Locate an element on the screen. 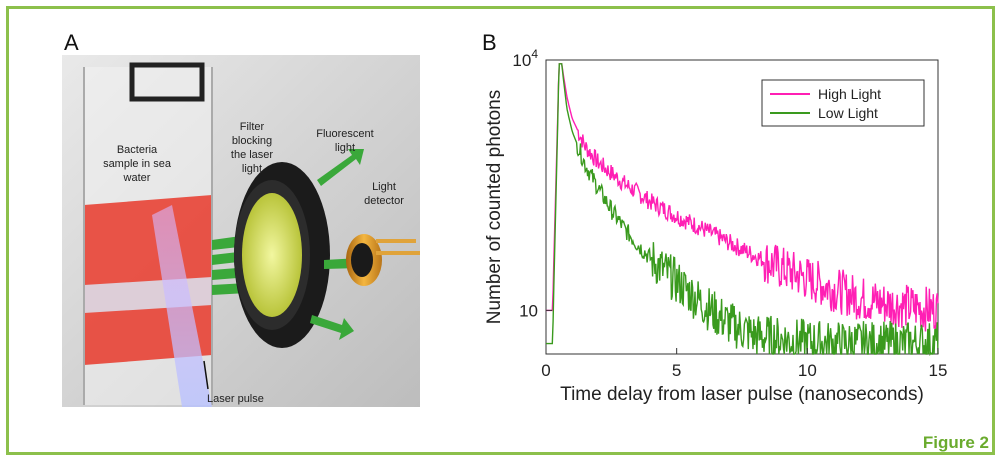  x-tick-label: 0 is located at coordinates (545, 370).